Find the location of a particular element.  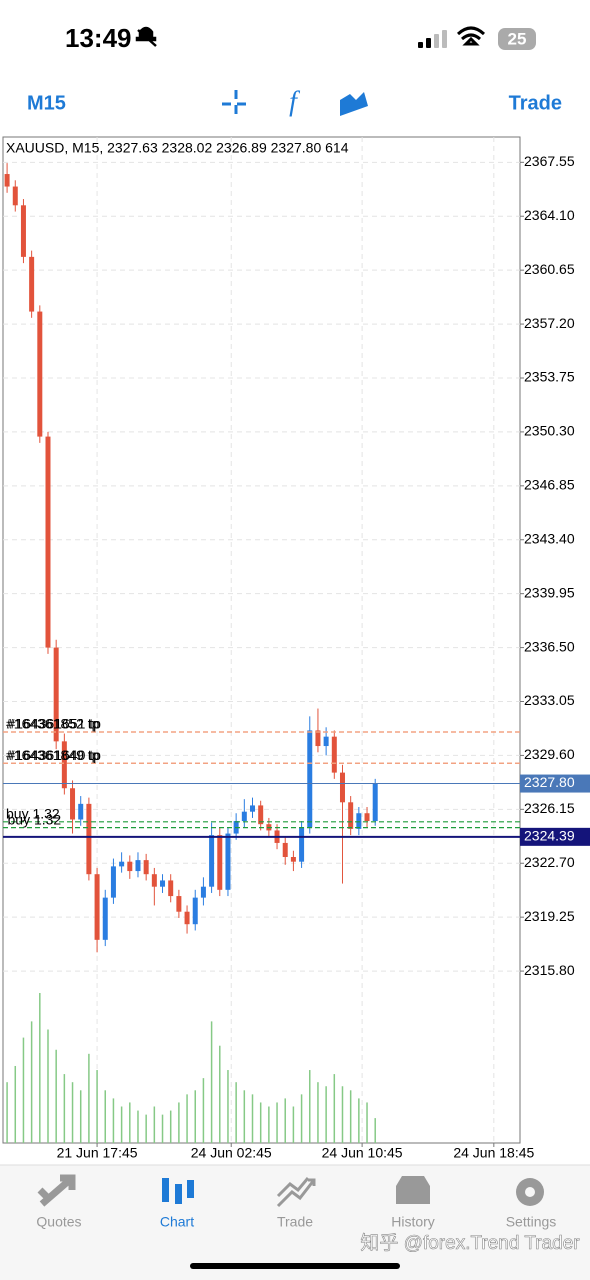

y-tick-label: 2353.75 is located at coordinates (549, 377).